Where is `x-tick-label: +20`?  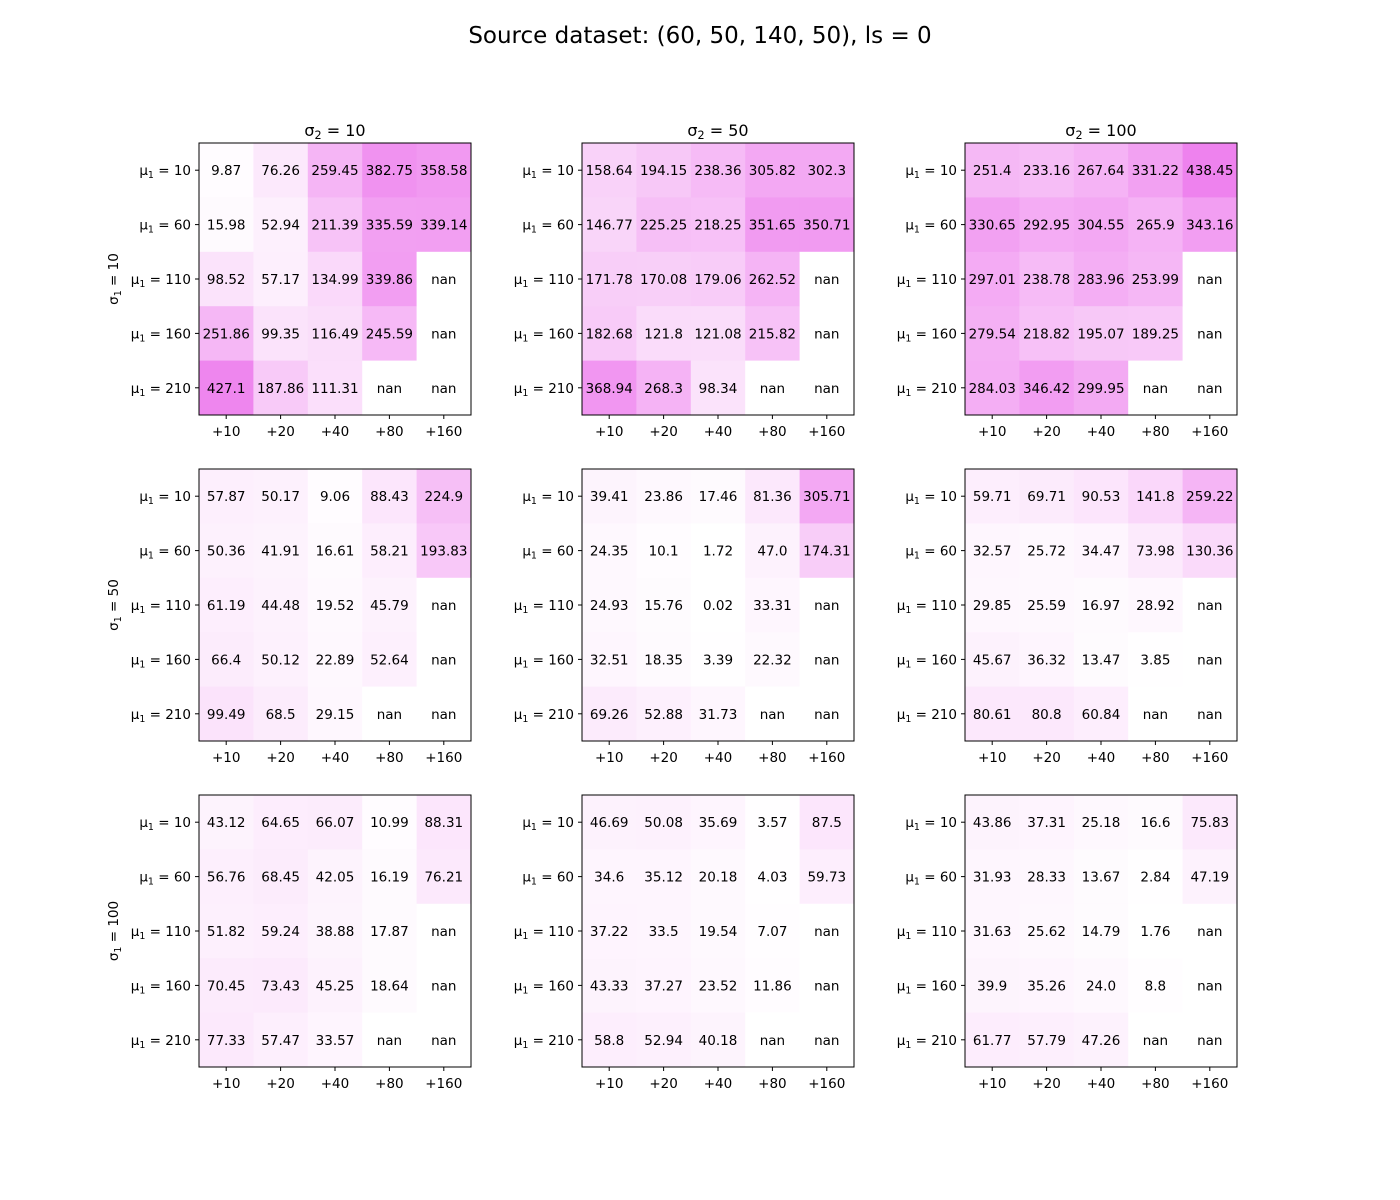 x-tick-label: +20 is located at coordinates (663, 432).